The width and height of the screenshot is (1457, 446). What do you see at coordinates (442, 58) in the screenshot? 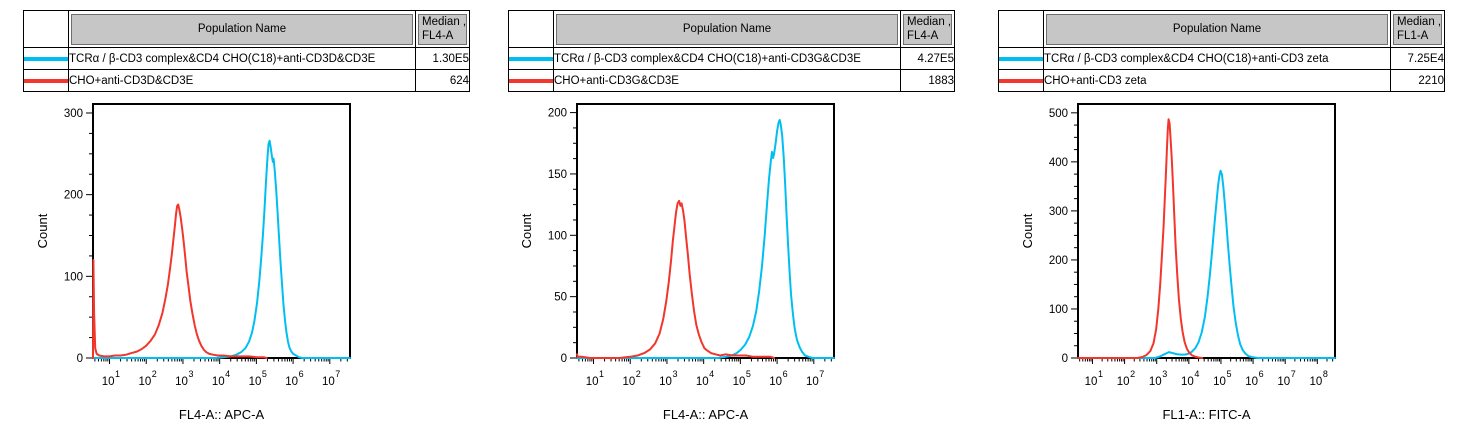
I see `median-value: 1.30E5` at bounding box center [442, 58].